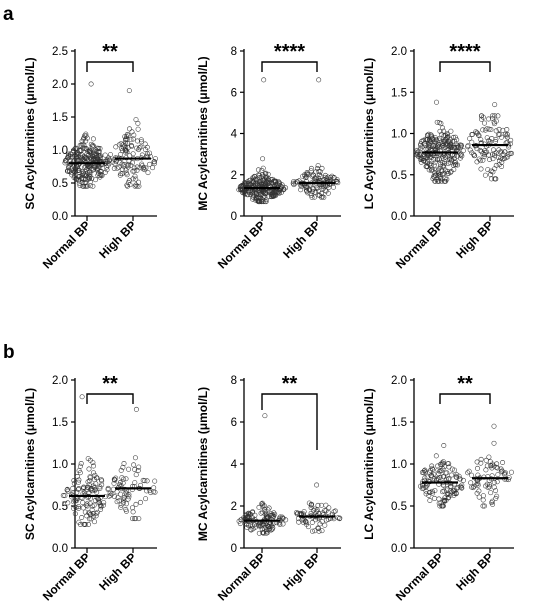 The image size is (550, 616). Describe the element at coordinates (301, 571) in the screenshot. I see `x-tick-label: High BP` at that location.